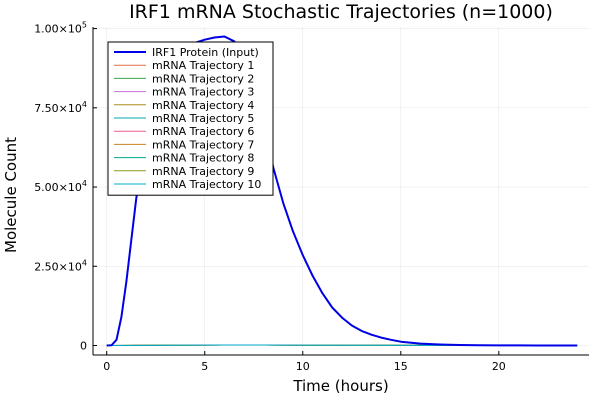 Image resolution: width=600 pixels, height=400 pixels. I want to click on x-tick-label: 5, so click(204, 366).